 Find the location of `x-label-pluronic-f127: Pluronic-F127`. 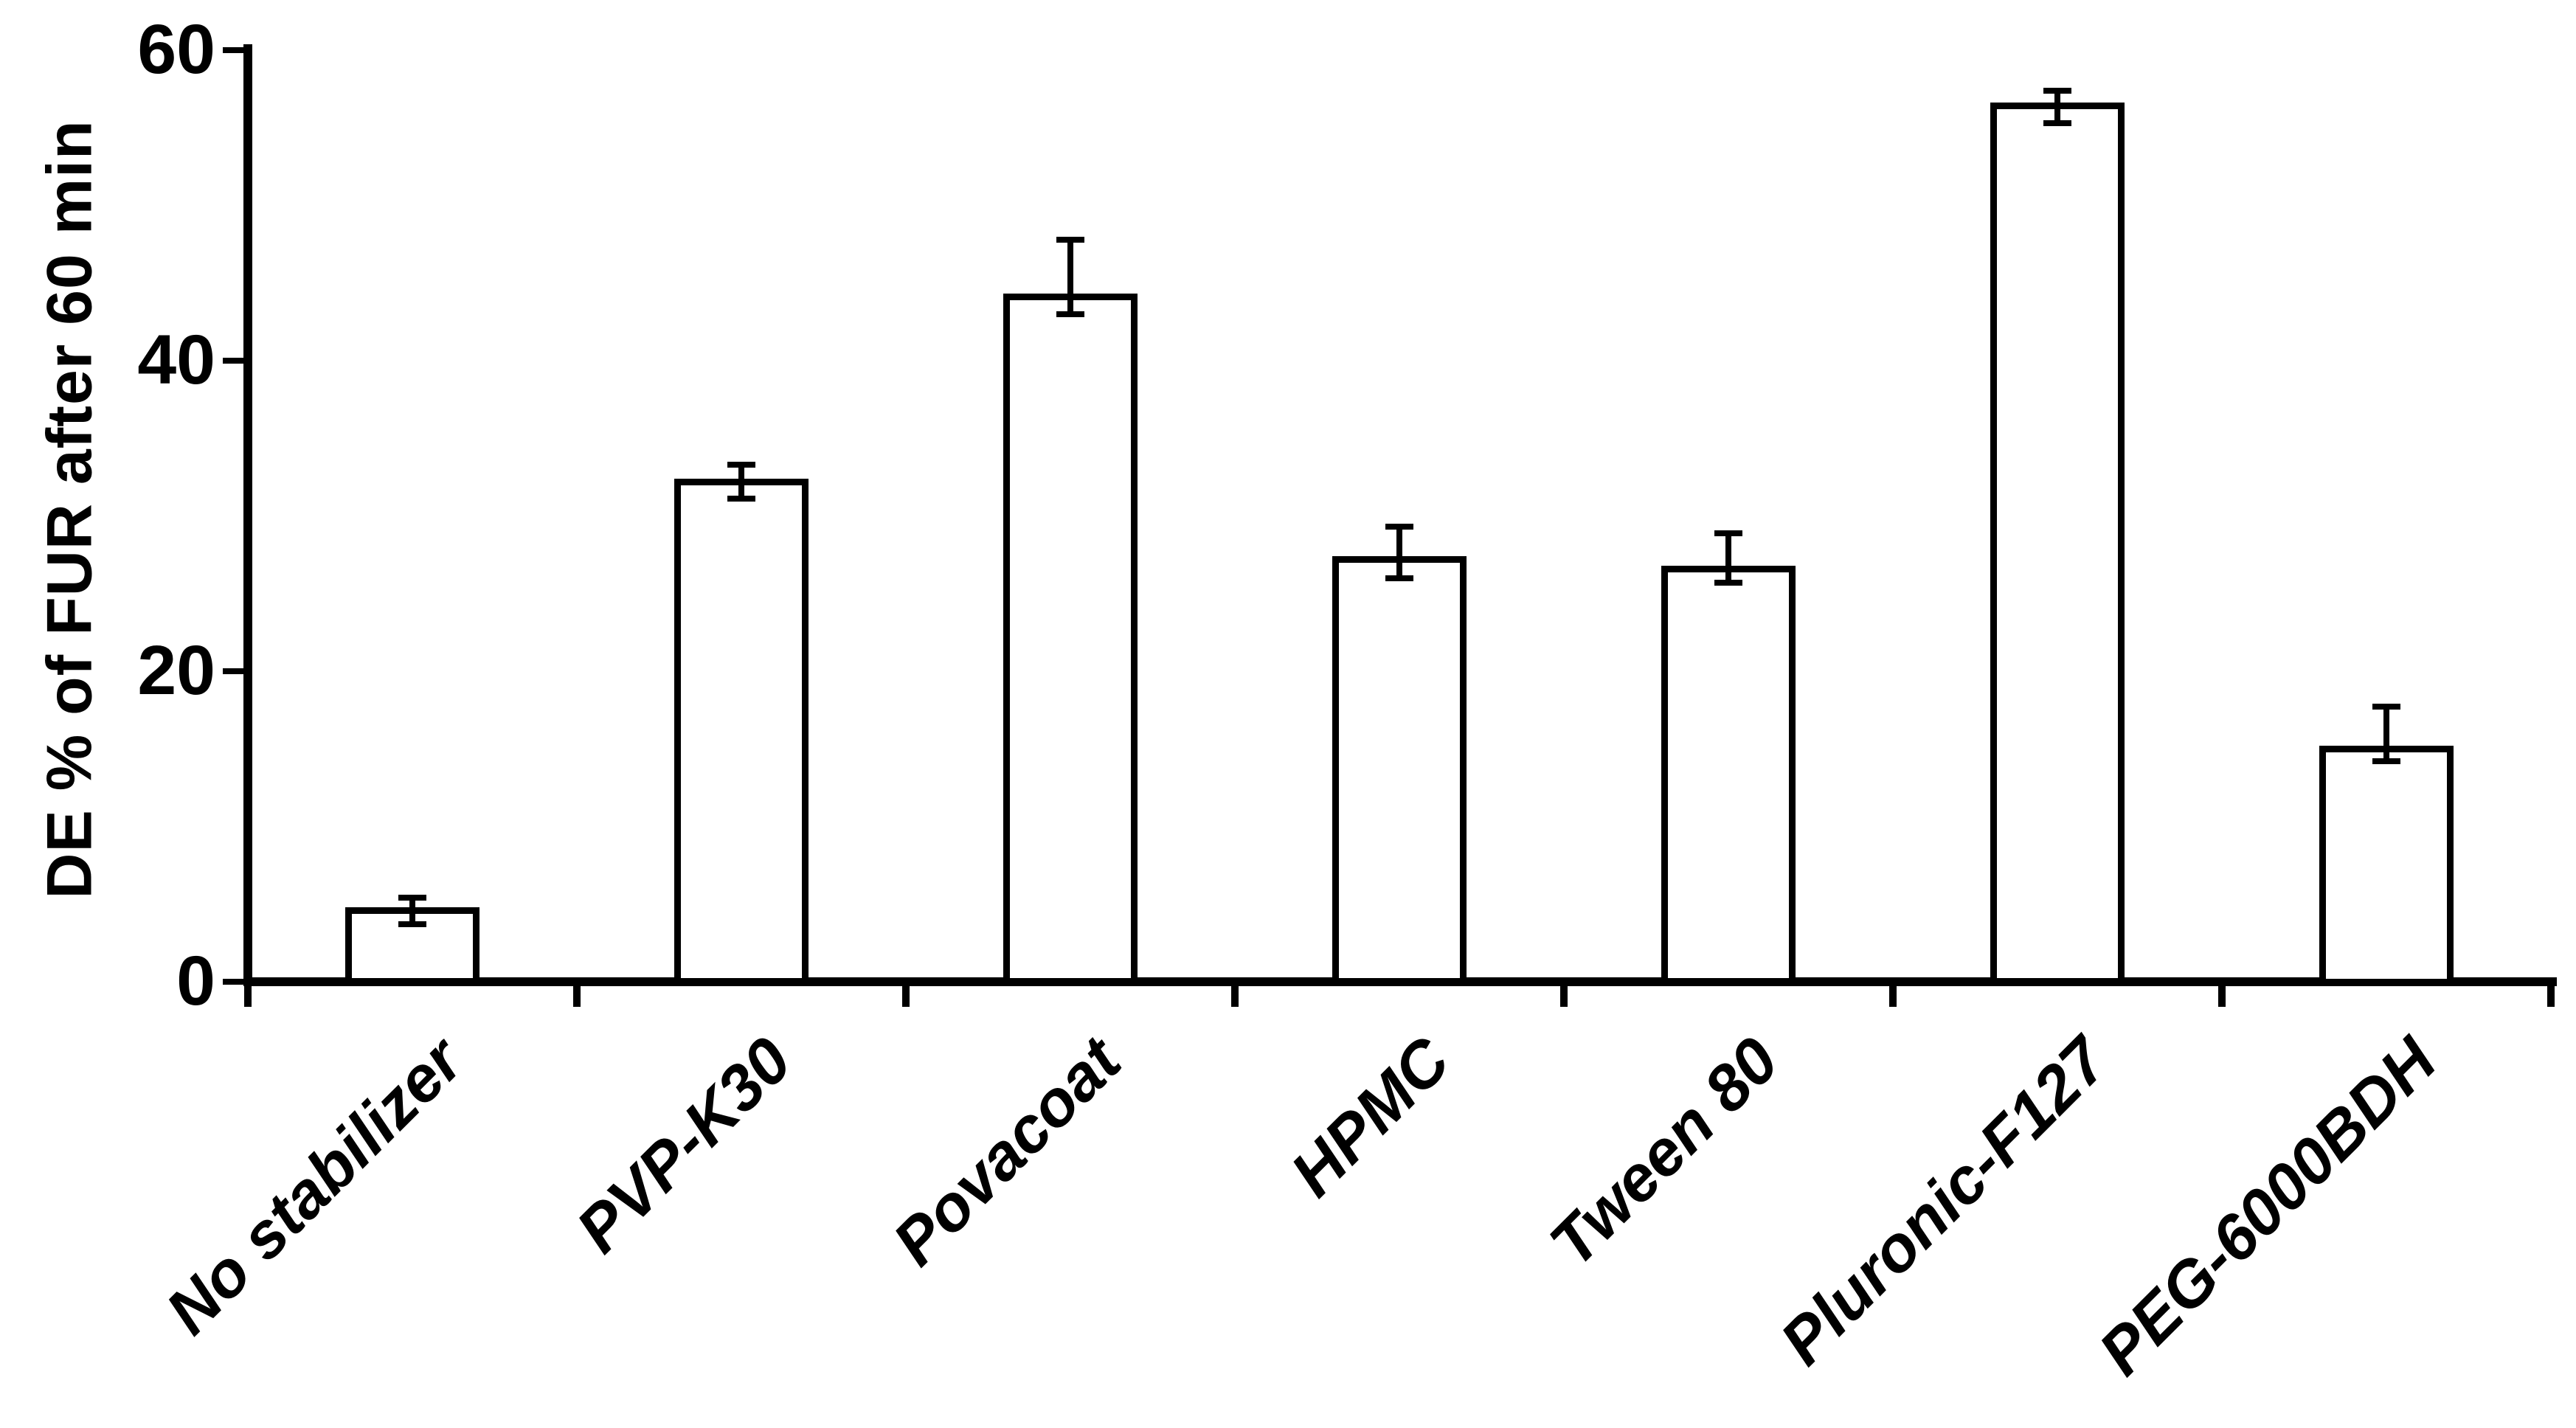

x-label-pluronic-f127: Pluronic-F127 is located at coordinates (1944, 1201).